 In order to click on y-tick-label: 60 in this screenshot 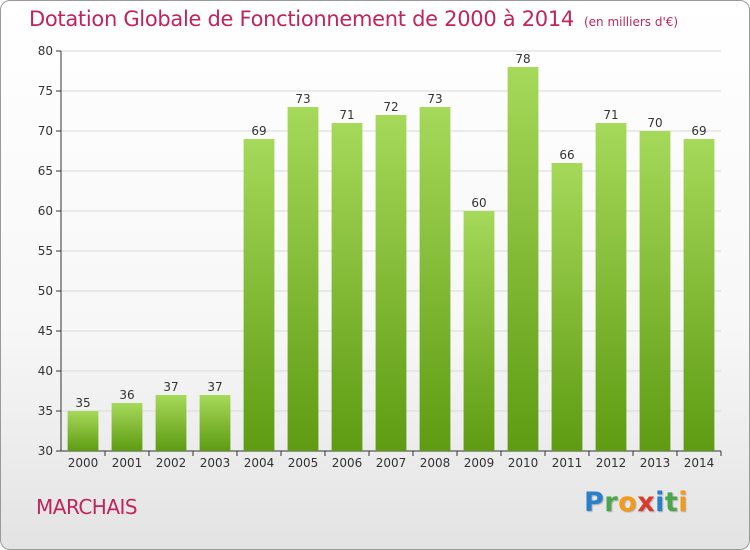, I will do `click(45, 211)`.